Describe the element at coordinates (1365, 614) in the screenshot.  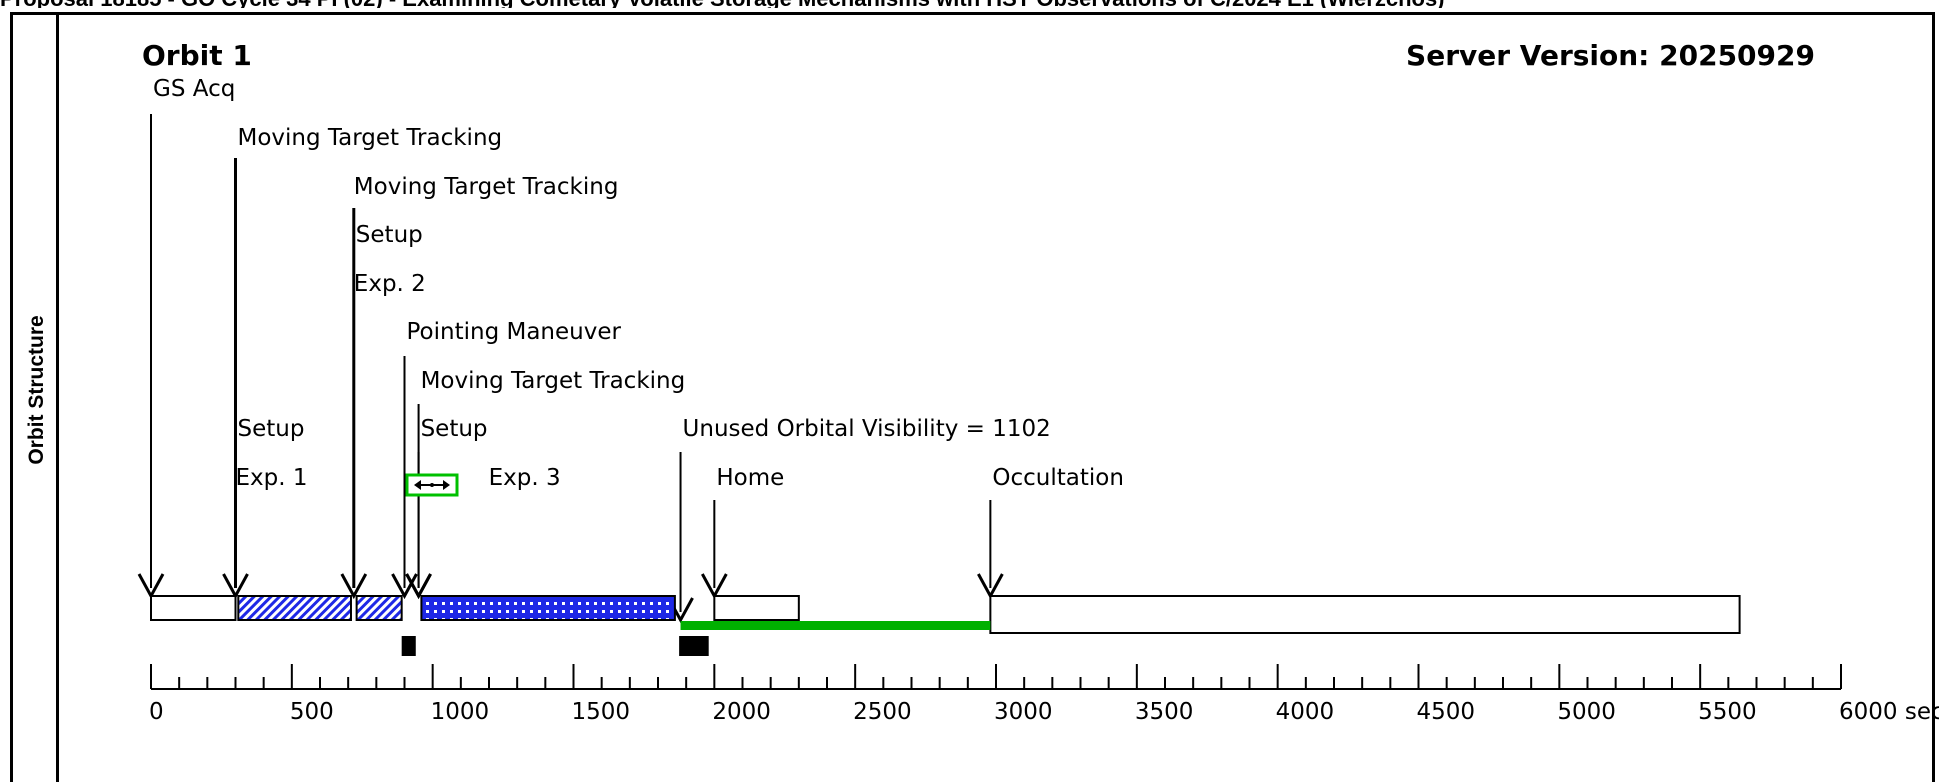
I see `occultation-segment` at that location.